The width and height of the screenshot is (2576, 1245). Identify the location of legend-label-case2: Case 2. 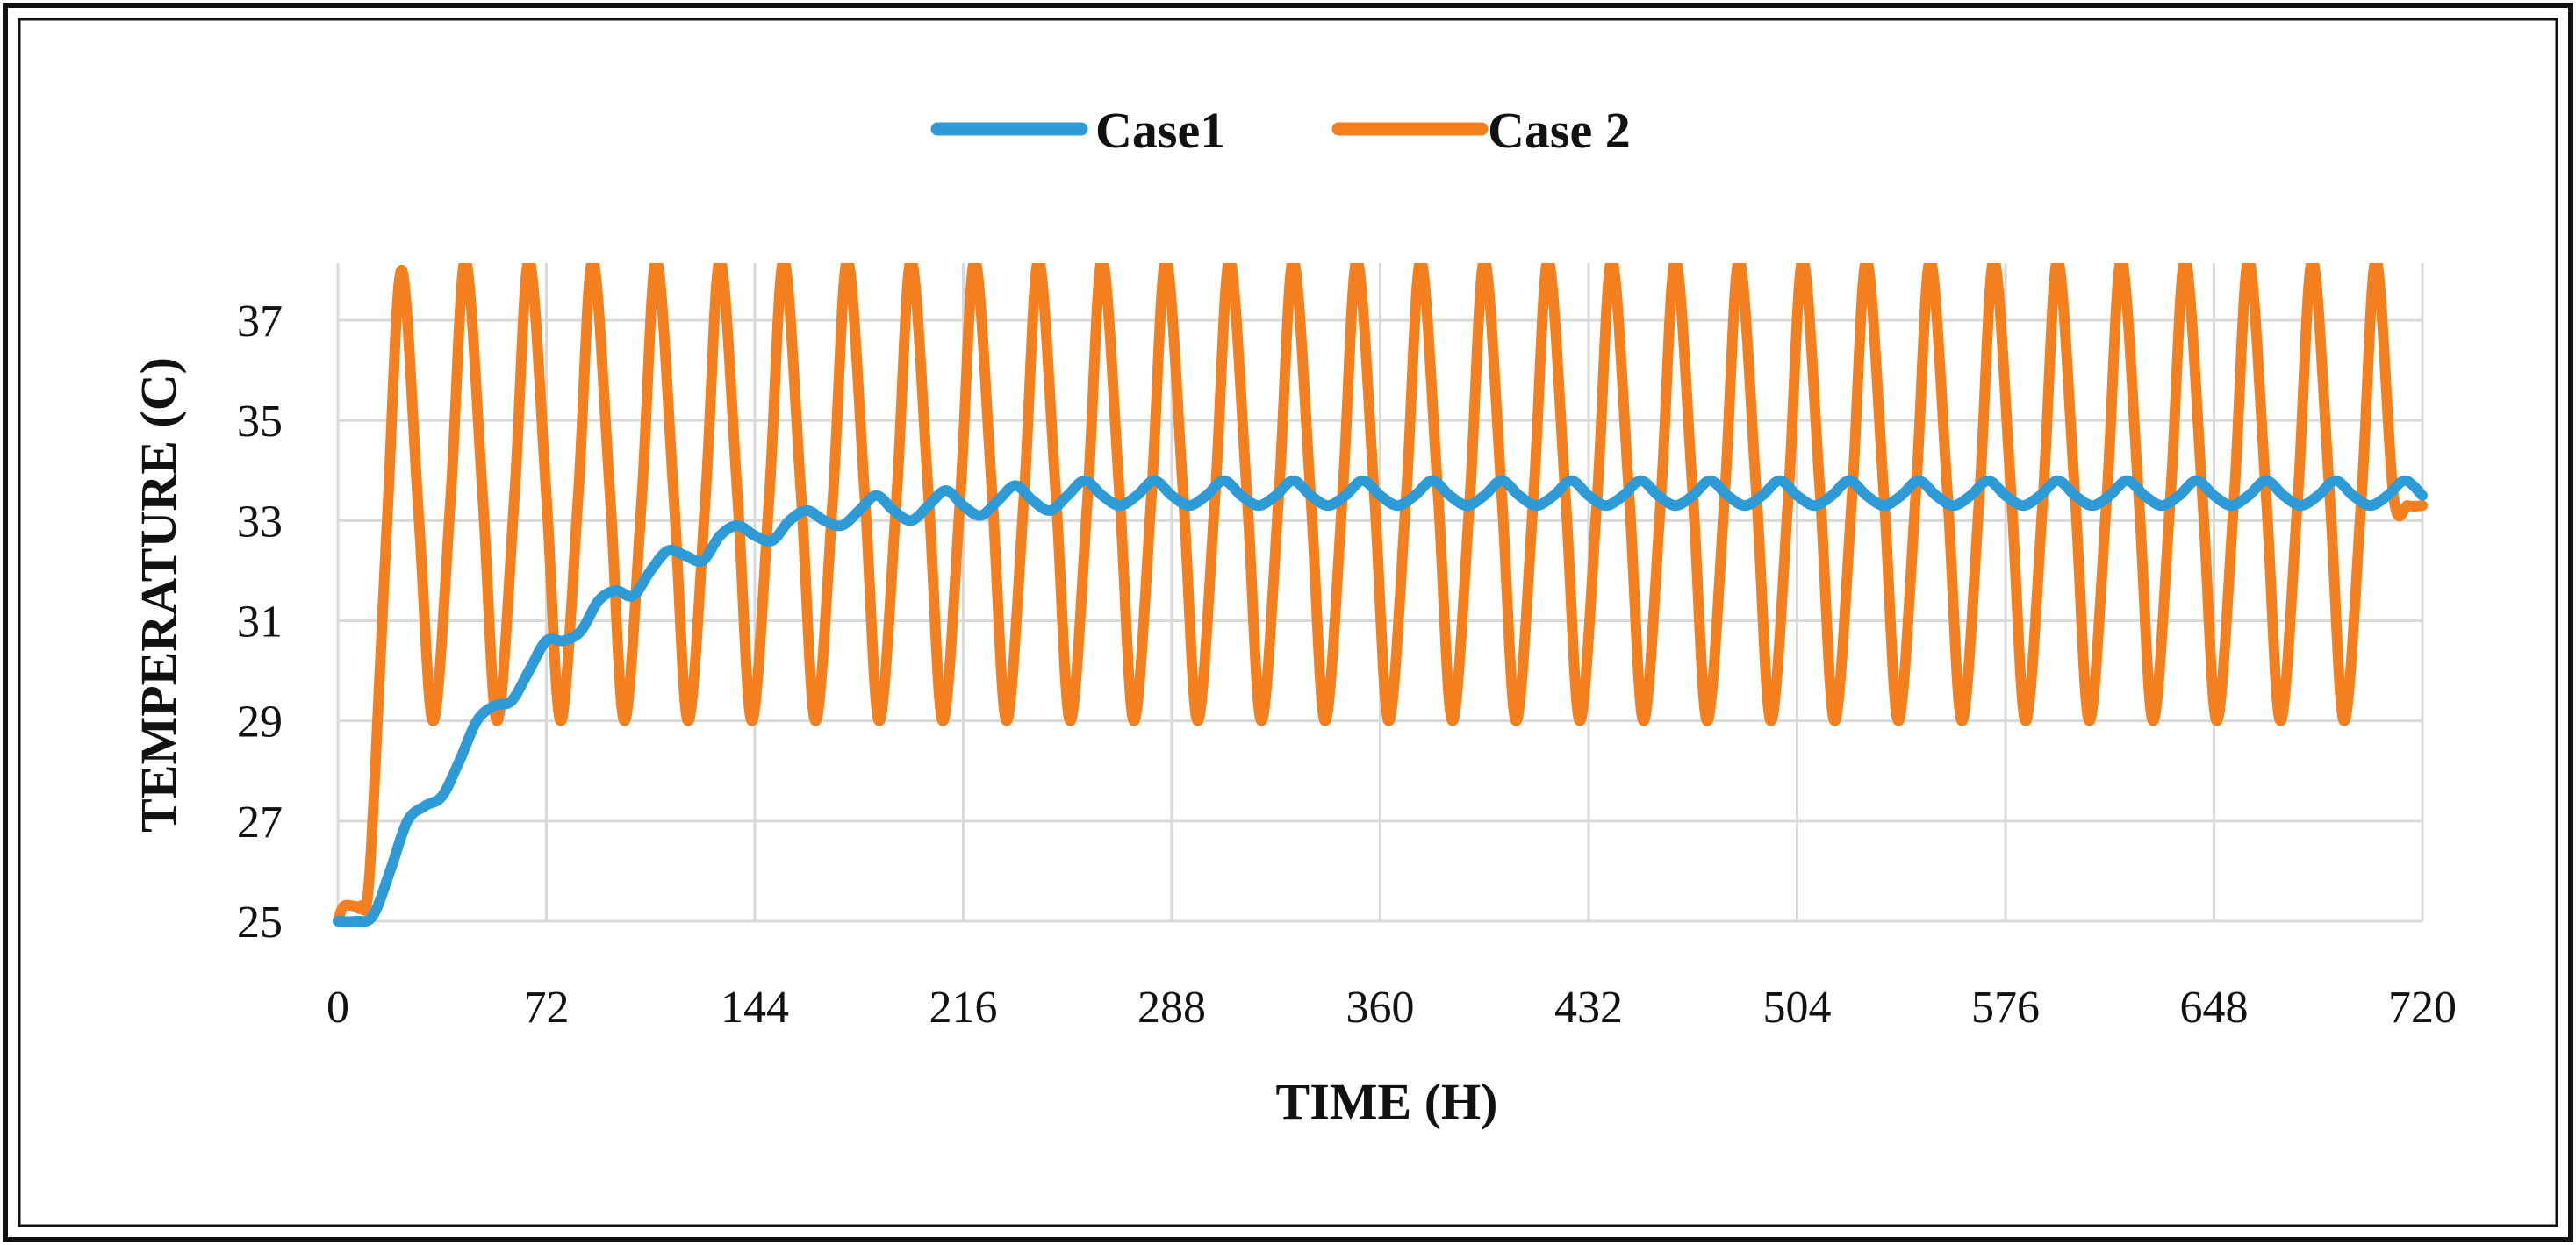
(1559, 130).